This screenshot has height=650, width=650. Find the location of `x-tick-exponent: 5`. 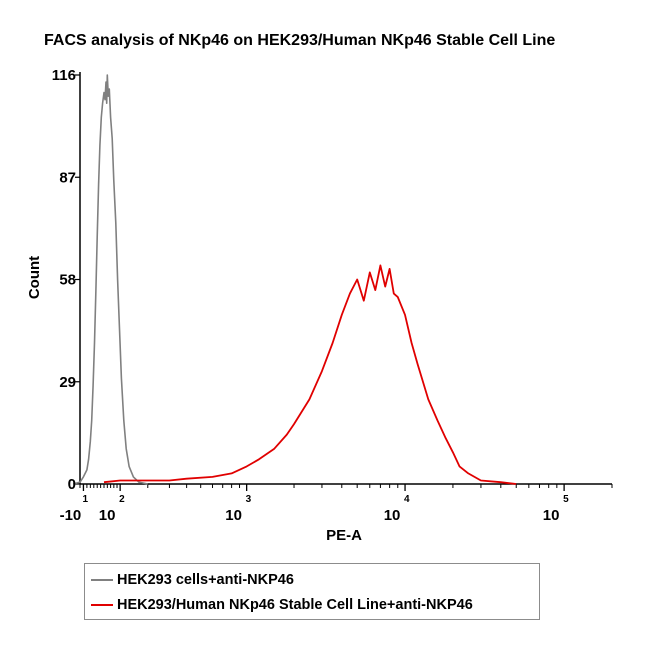

x-tick-exponent: 5 is located at coordinates (566, 499).